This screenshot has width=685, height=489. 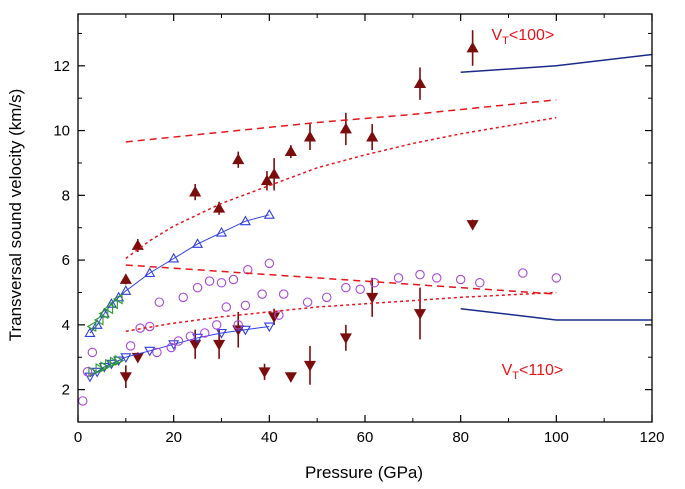 I want to click on x-tick-label: 20, so click(x=173, y=437).